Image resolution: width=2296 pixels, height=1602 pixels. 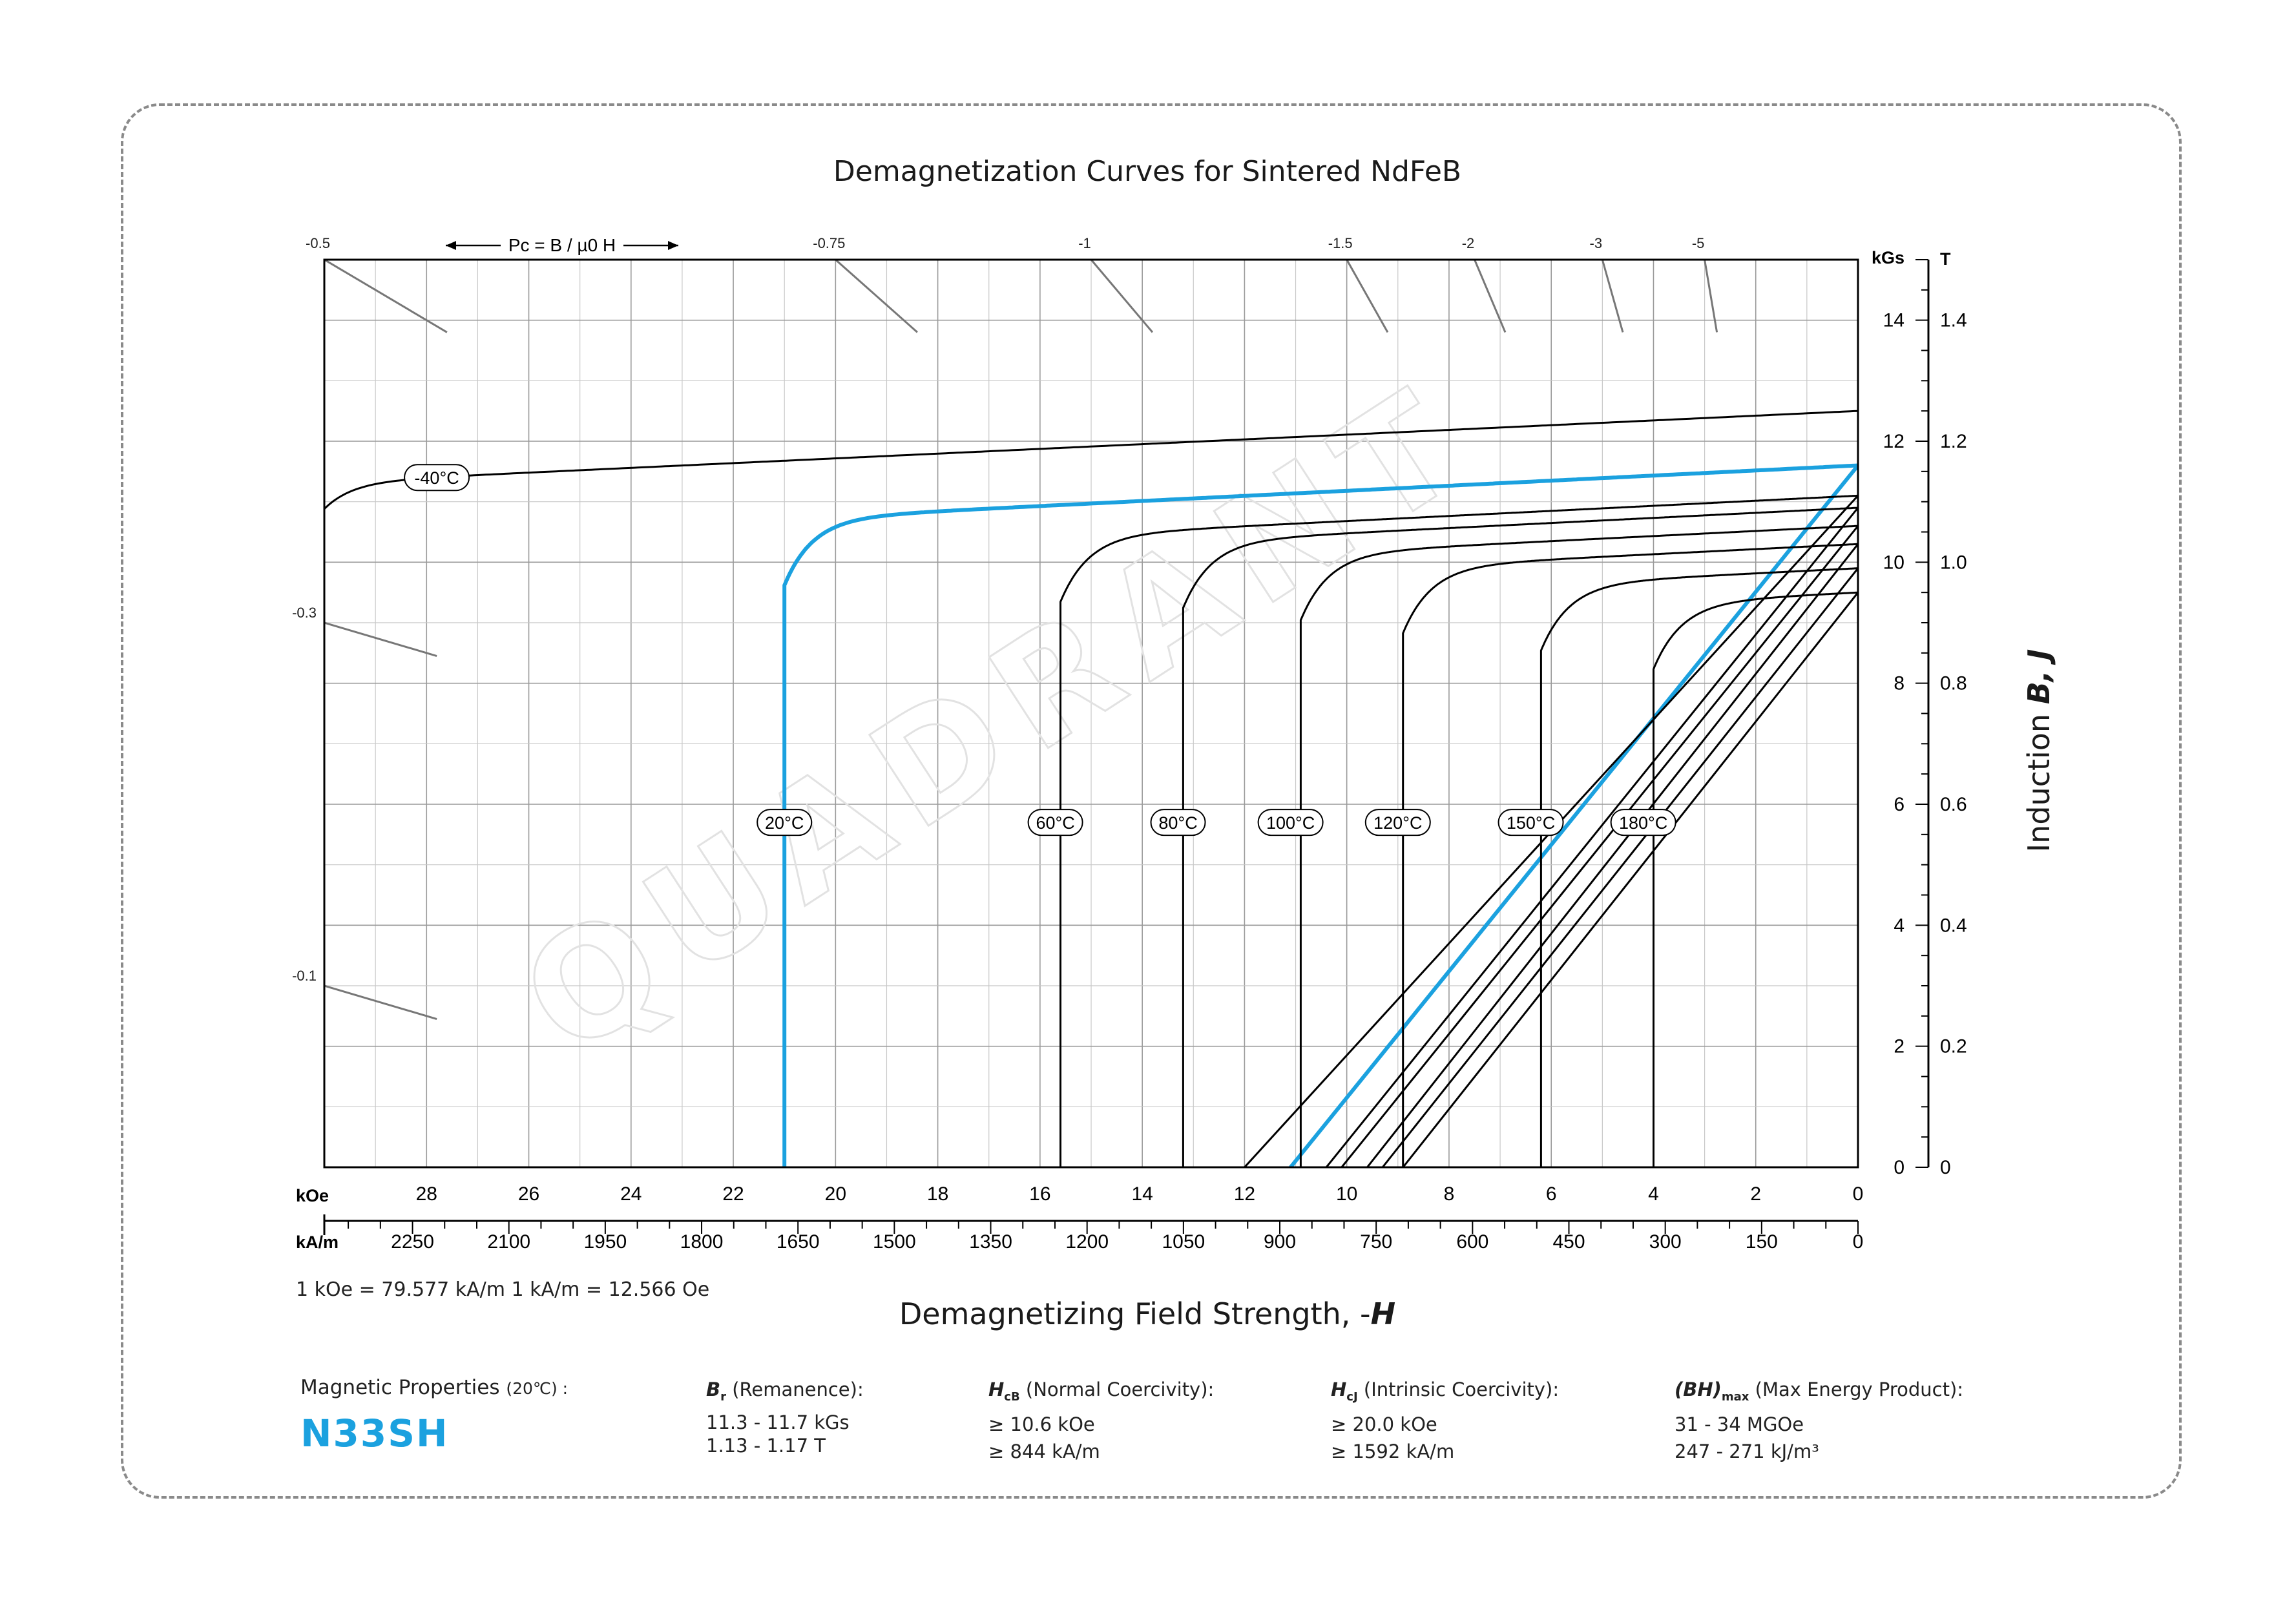 What do you see at coordinates (318, 1242) in the screenshot?
I see `x-unit-kam: kA/m` at bounding box center [318, 1242].